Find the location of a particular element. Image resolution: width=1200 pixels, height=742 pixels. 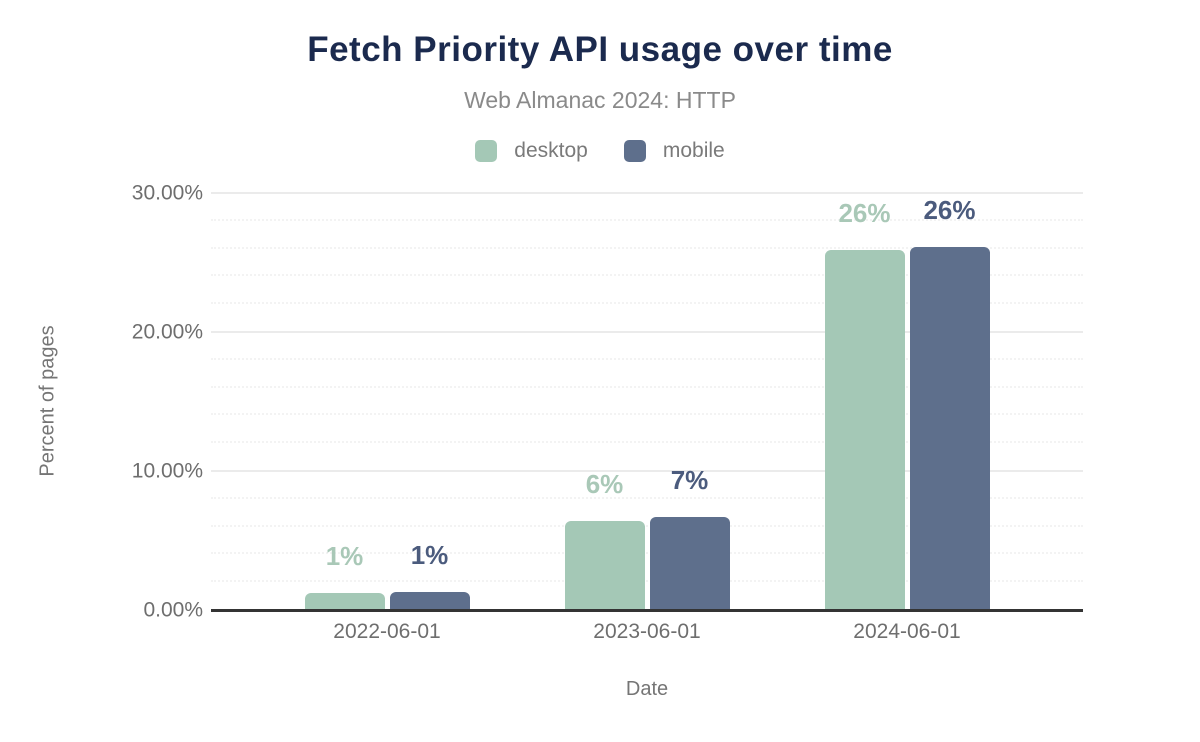

bar-label-mobile-2022-06-01: 1% is located at coordinates (429, 554).